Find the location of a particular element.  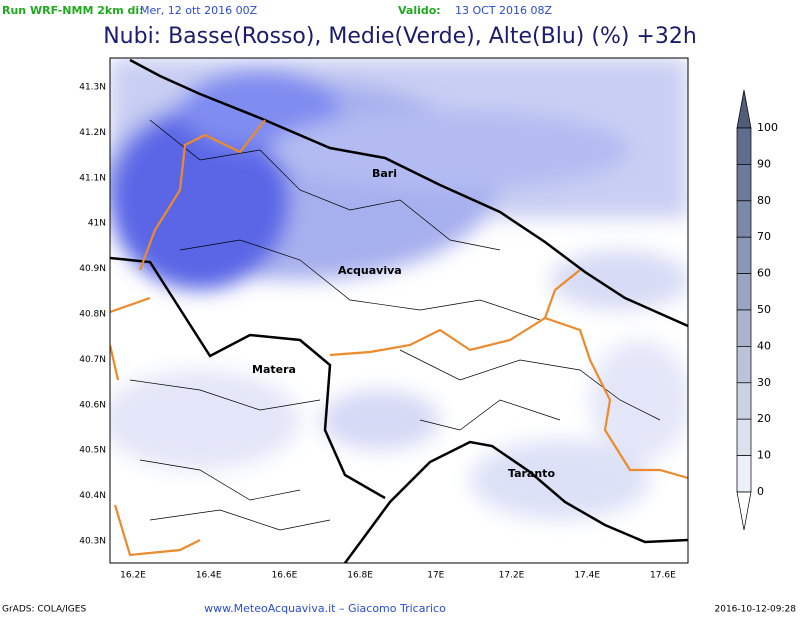

lon-label: 17.4E is located at coordinates (587, 576).